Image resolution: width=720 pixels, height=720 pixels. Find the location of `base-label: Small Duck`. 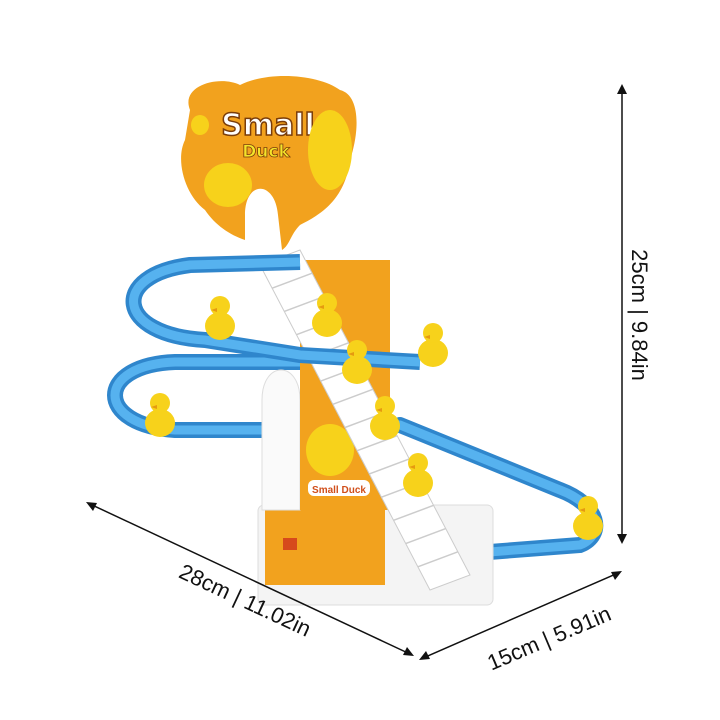

base-label: Small Duck is located at coordinates (339, 490).